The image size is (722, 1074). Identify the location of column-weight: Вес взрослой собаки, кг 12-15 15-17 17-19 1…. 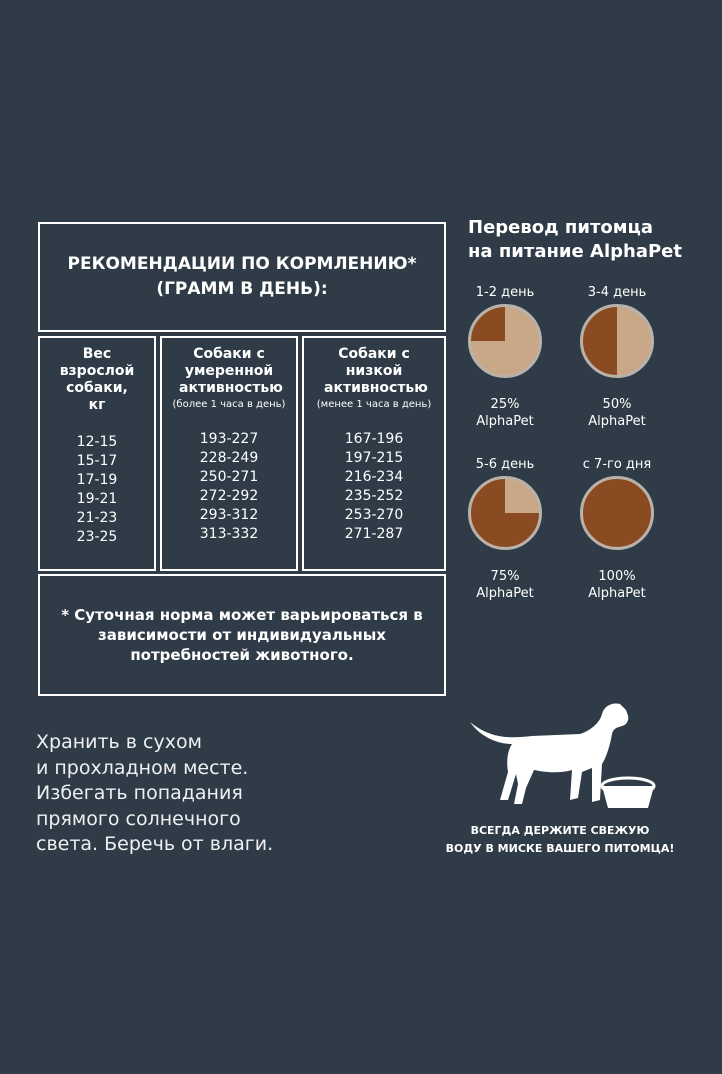
(97, 453).